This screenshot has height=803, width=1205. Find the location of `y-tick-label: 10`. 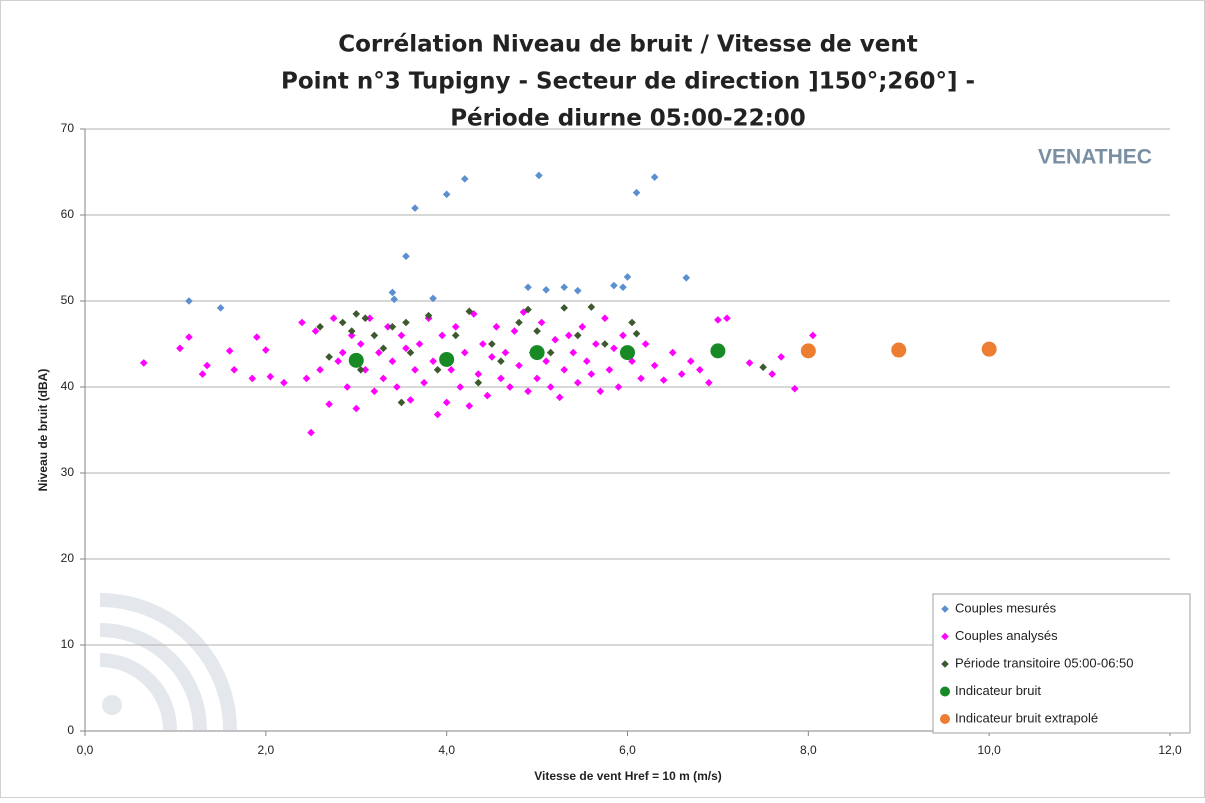

y-tick-label: 10 is located at coordinates (68, 644).